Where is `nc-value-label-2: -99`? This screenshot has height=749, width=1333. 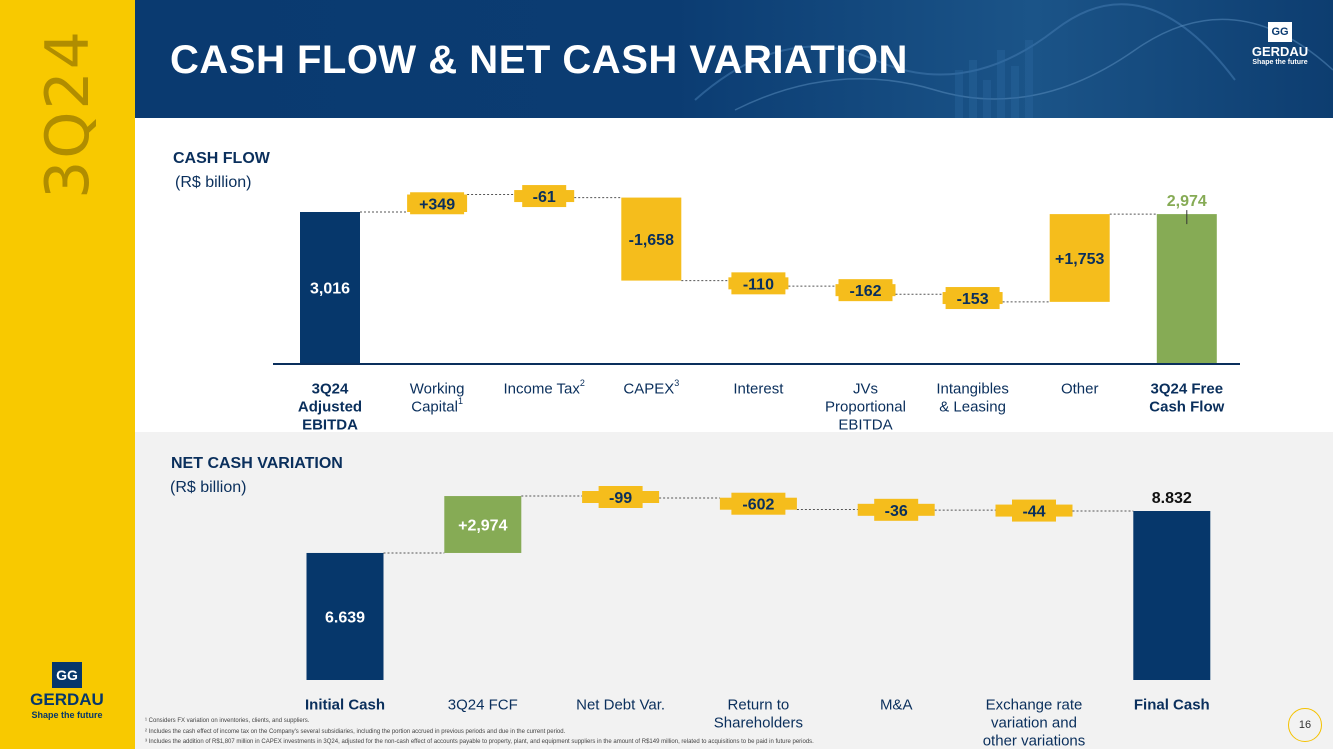
nc-value-label-2: -99 is located at coordinates (620, 498).